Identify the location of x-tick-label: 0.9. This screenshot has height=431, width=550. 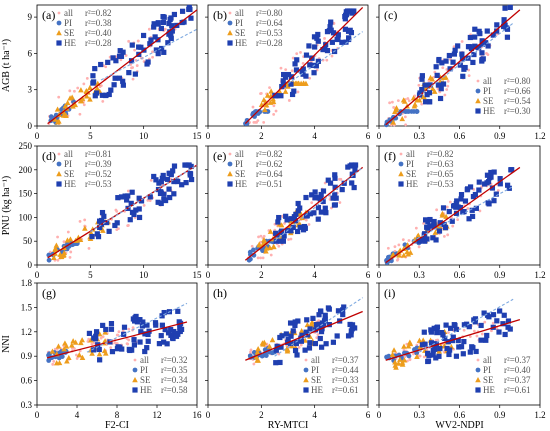
(500, 136).